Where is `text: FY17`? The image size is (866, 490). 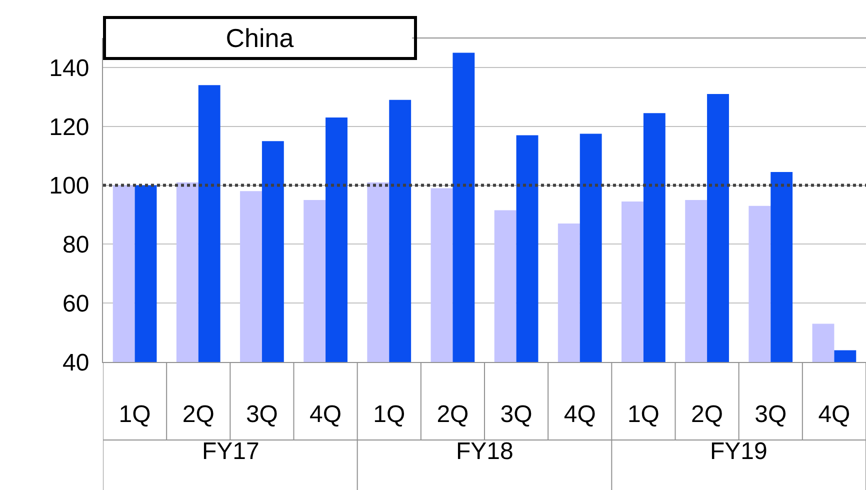 text: FY17 is located at coordinates (231, 451).